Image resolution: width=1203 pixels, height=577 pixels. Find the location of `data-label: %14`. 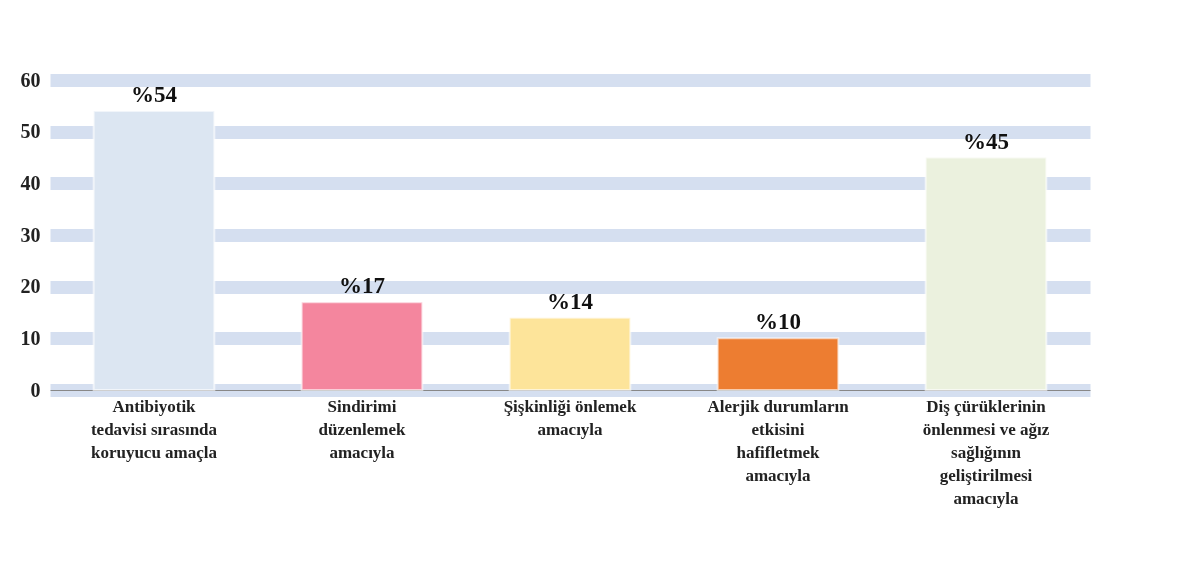

data-label: %14 is located at coordinates (570, 301).